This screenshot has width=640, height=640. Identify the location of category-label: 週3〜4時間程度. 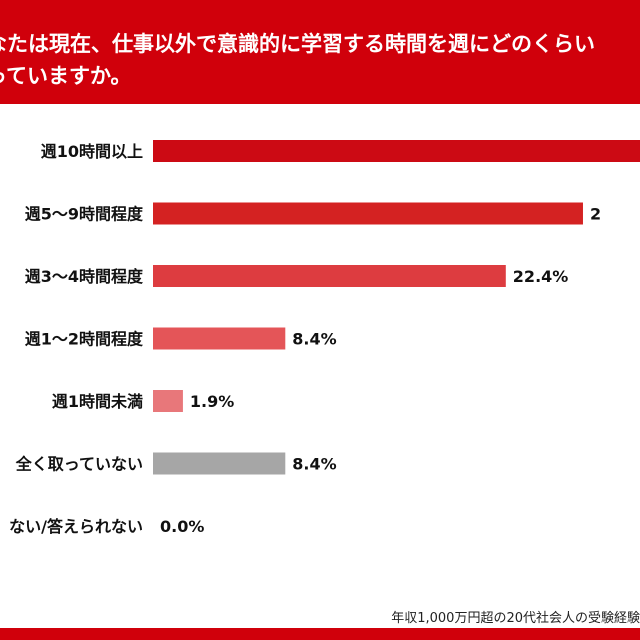
(84, 276).